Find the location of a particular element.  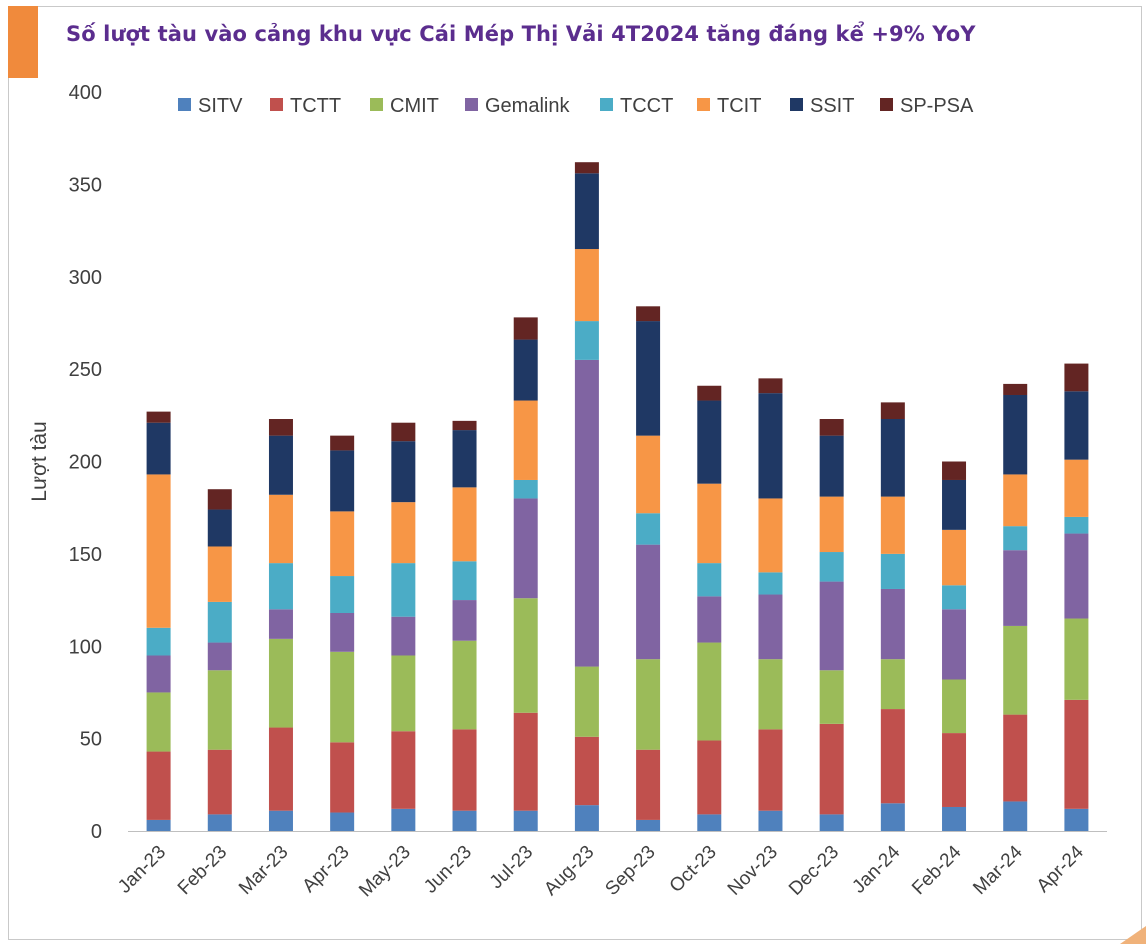

y-tick-label: 400 is located at coordinates (85, 93).